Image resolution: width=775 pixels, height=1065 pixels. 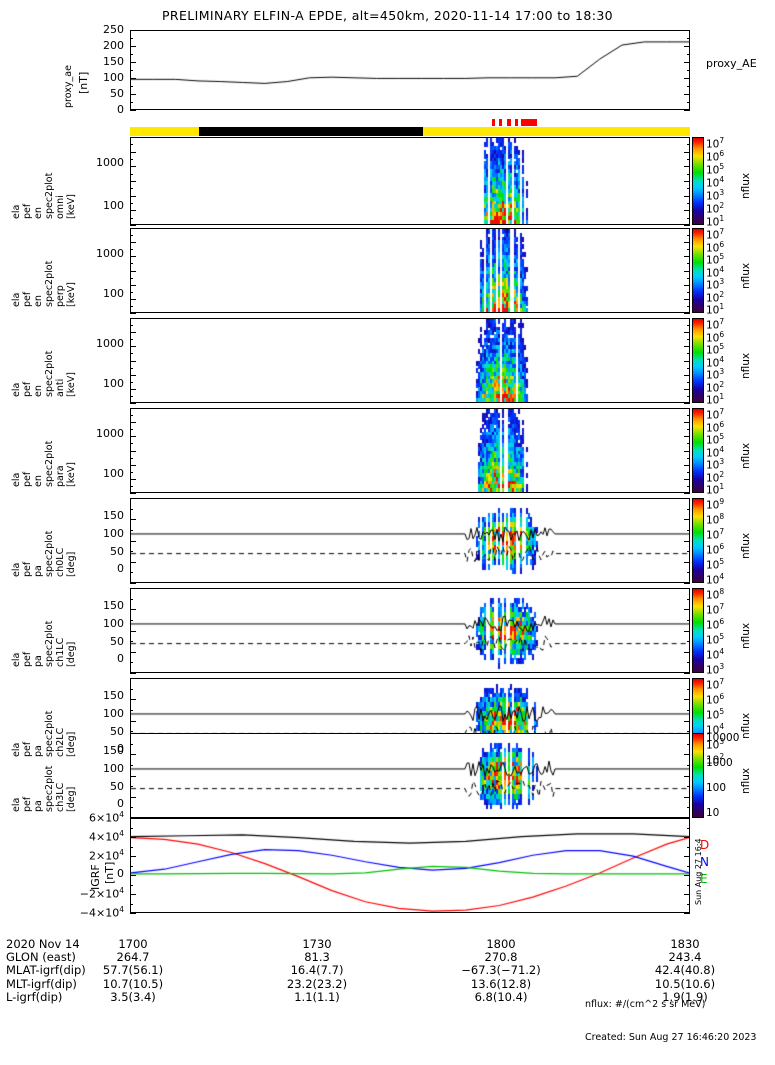 I want to click on axis-label-part: perp, so click(x=60, y=296).